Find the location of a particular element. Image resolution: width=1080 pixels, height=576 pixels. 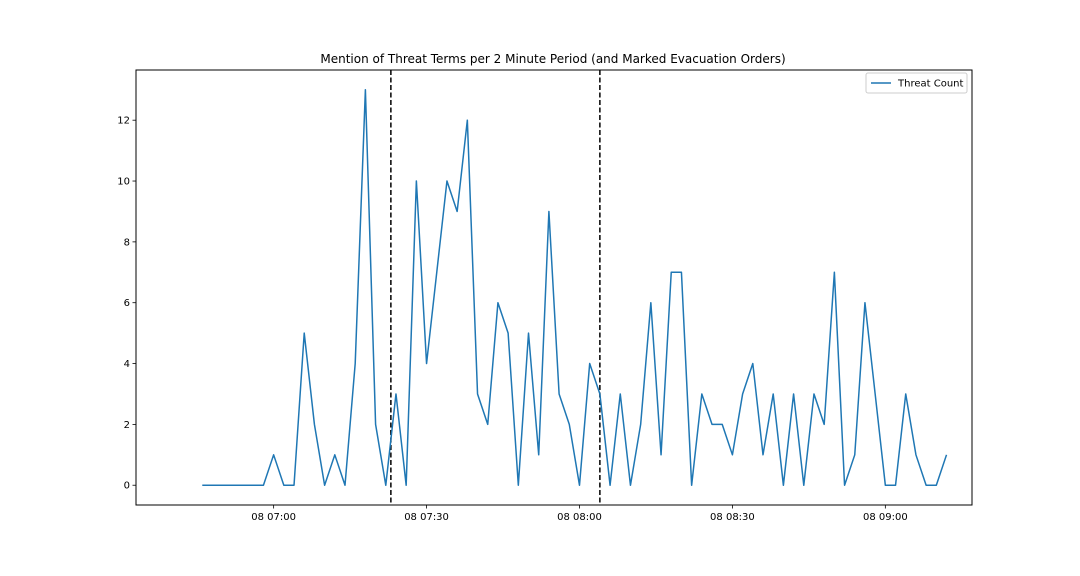

y-tick-label: 12 is located at coordinates (123, 121).